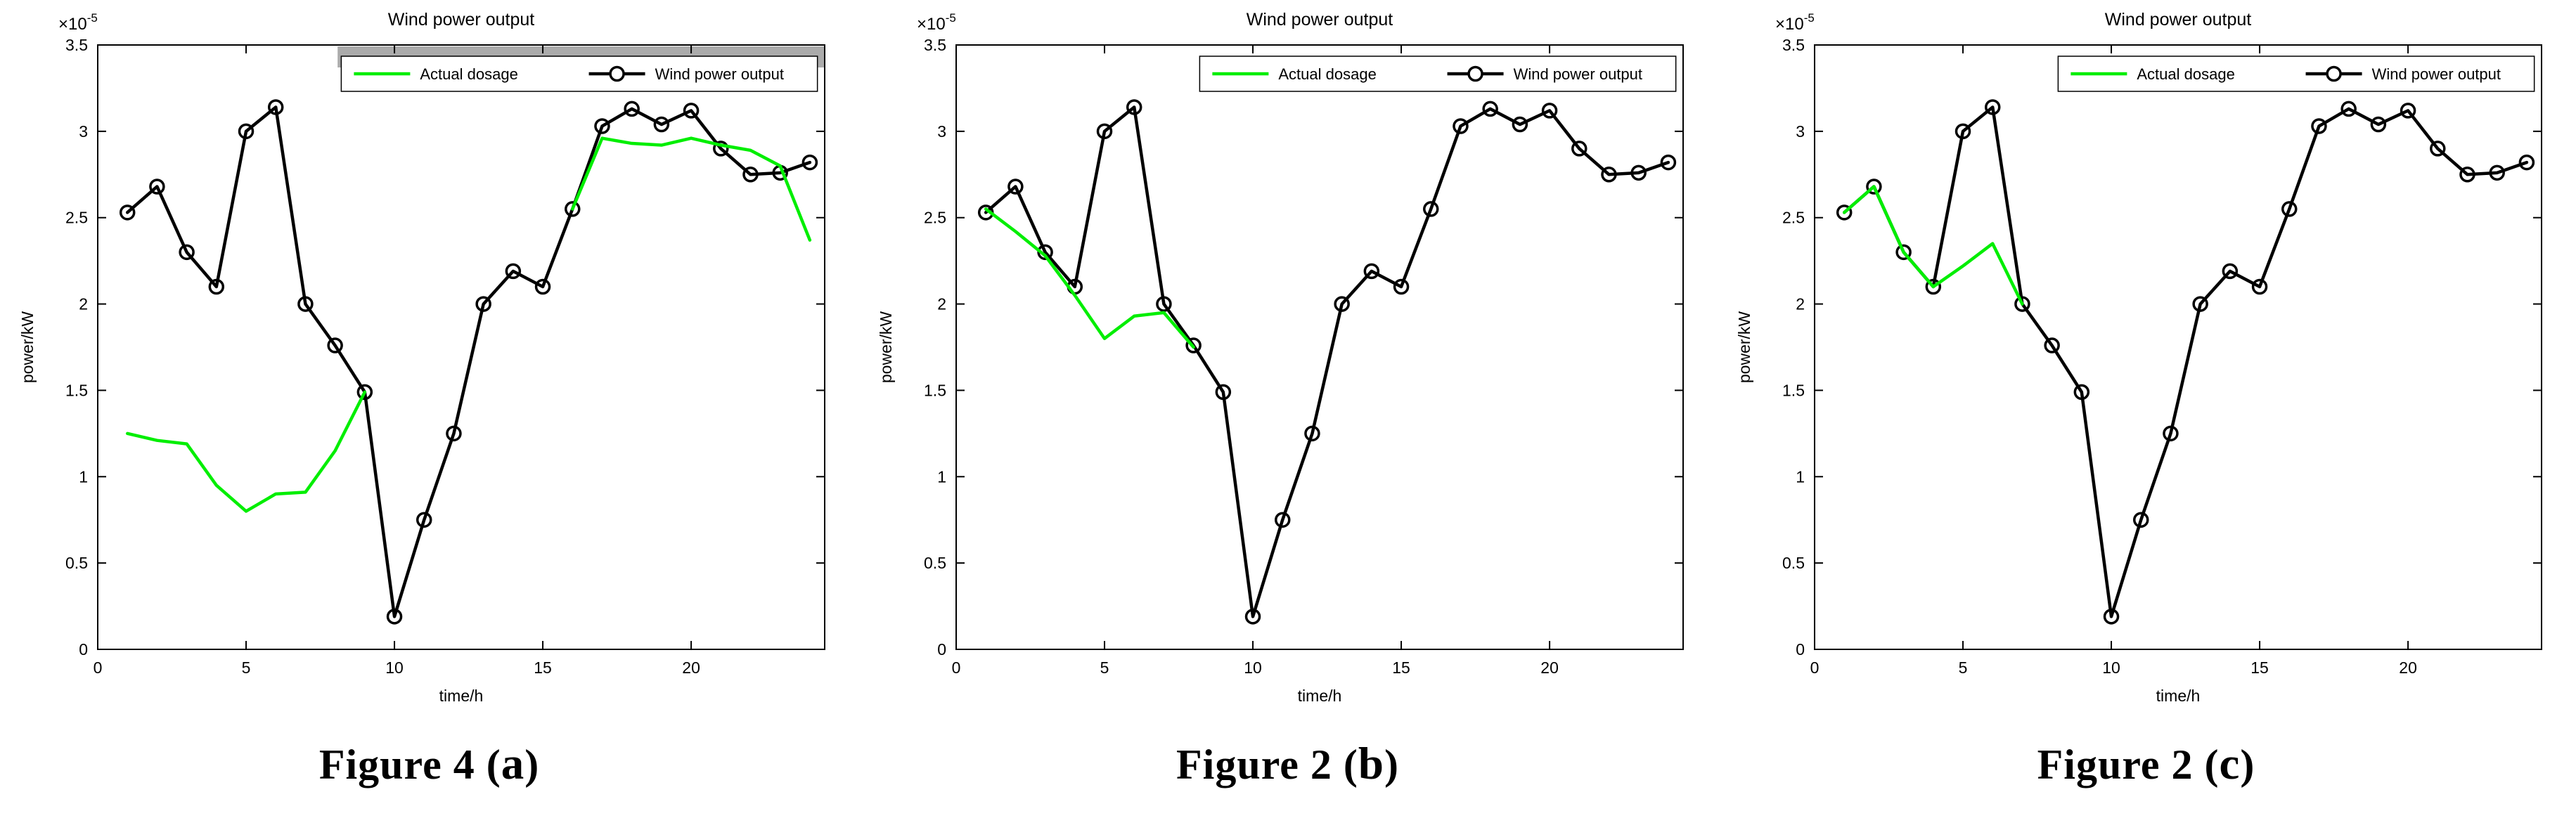  I want to click on y-axis-exponent-label: ×10⁻⁵, so click(1795, 22).